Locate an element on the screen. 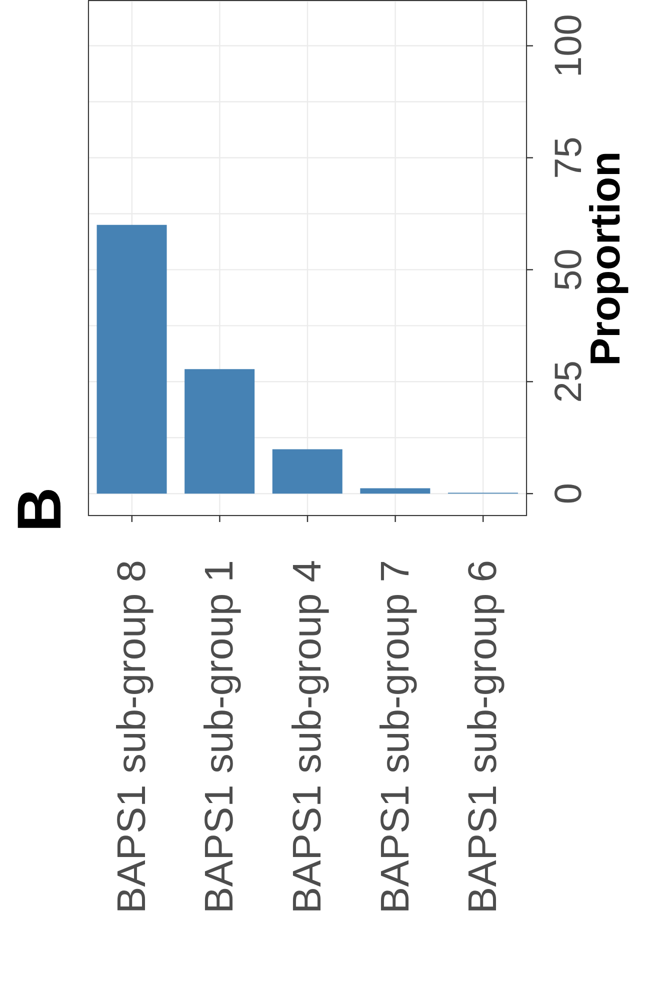  y-tick-label: 0 is located at coordinates (569, 493).